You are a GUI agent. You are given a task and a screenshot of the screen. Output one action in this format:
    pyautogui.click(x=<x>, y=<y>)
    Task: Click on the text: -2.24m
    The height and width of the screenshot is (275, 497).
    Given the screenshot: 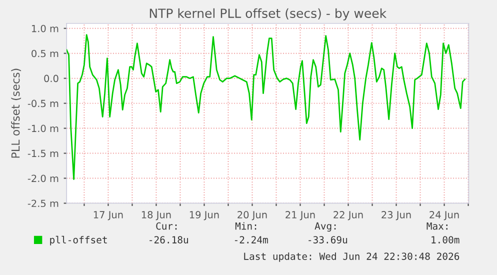 What is the action you would take?
    pyautogui.click(x=251, y=240)
    